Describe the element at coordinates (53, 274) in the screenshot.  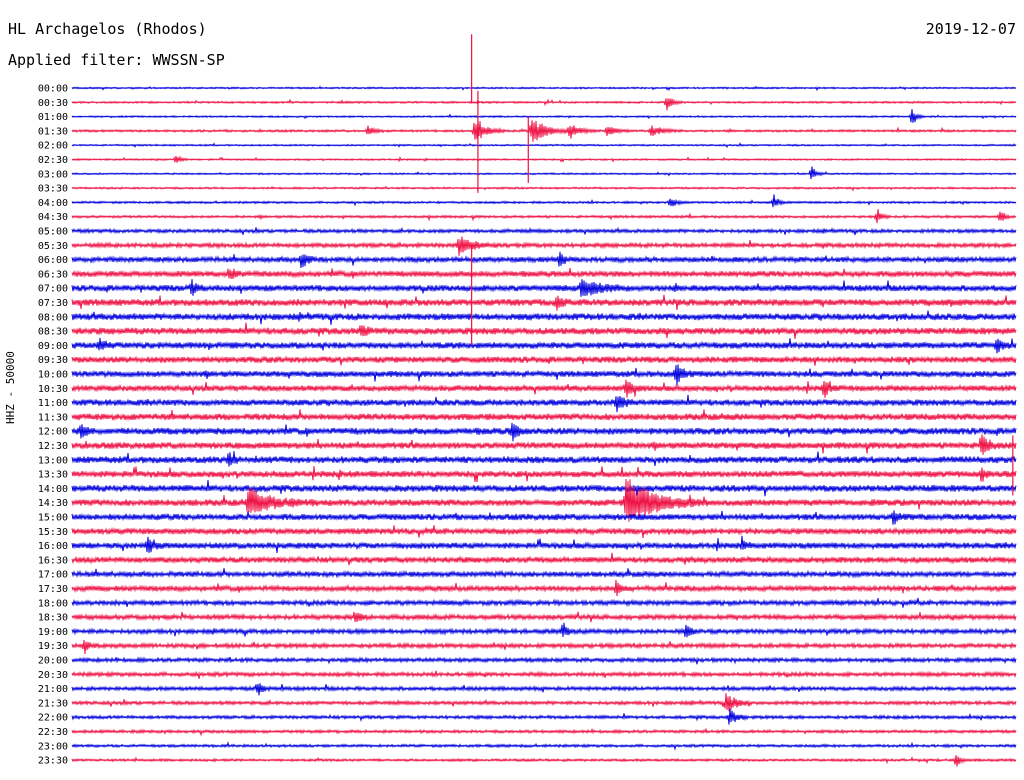
I see `row-label-0630: 06:30` at that location.